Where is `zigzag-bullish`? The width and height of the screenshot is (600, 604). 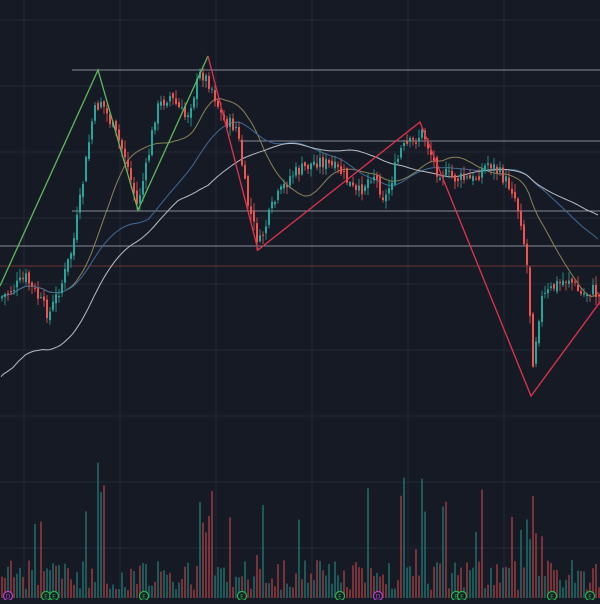 zigzag-bullish is located at coordinates (104, 171).